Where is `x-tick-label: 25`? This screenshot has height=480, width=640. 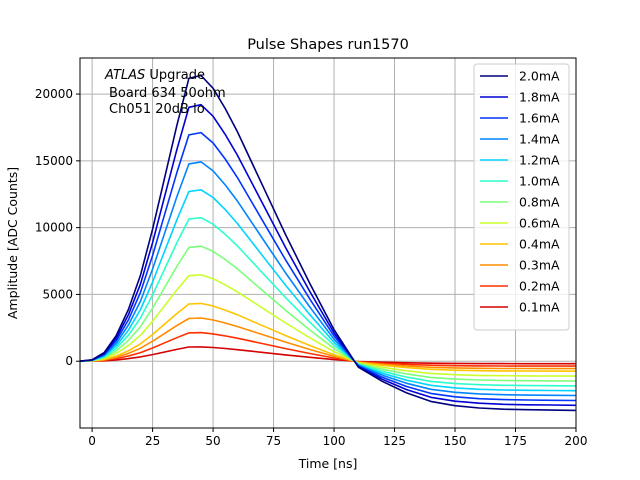 x-tick-label: 25 is located at coordinates (152, 441).